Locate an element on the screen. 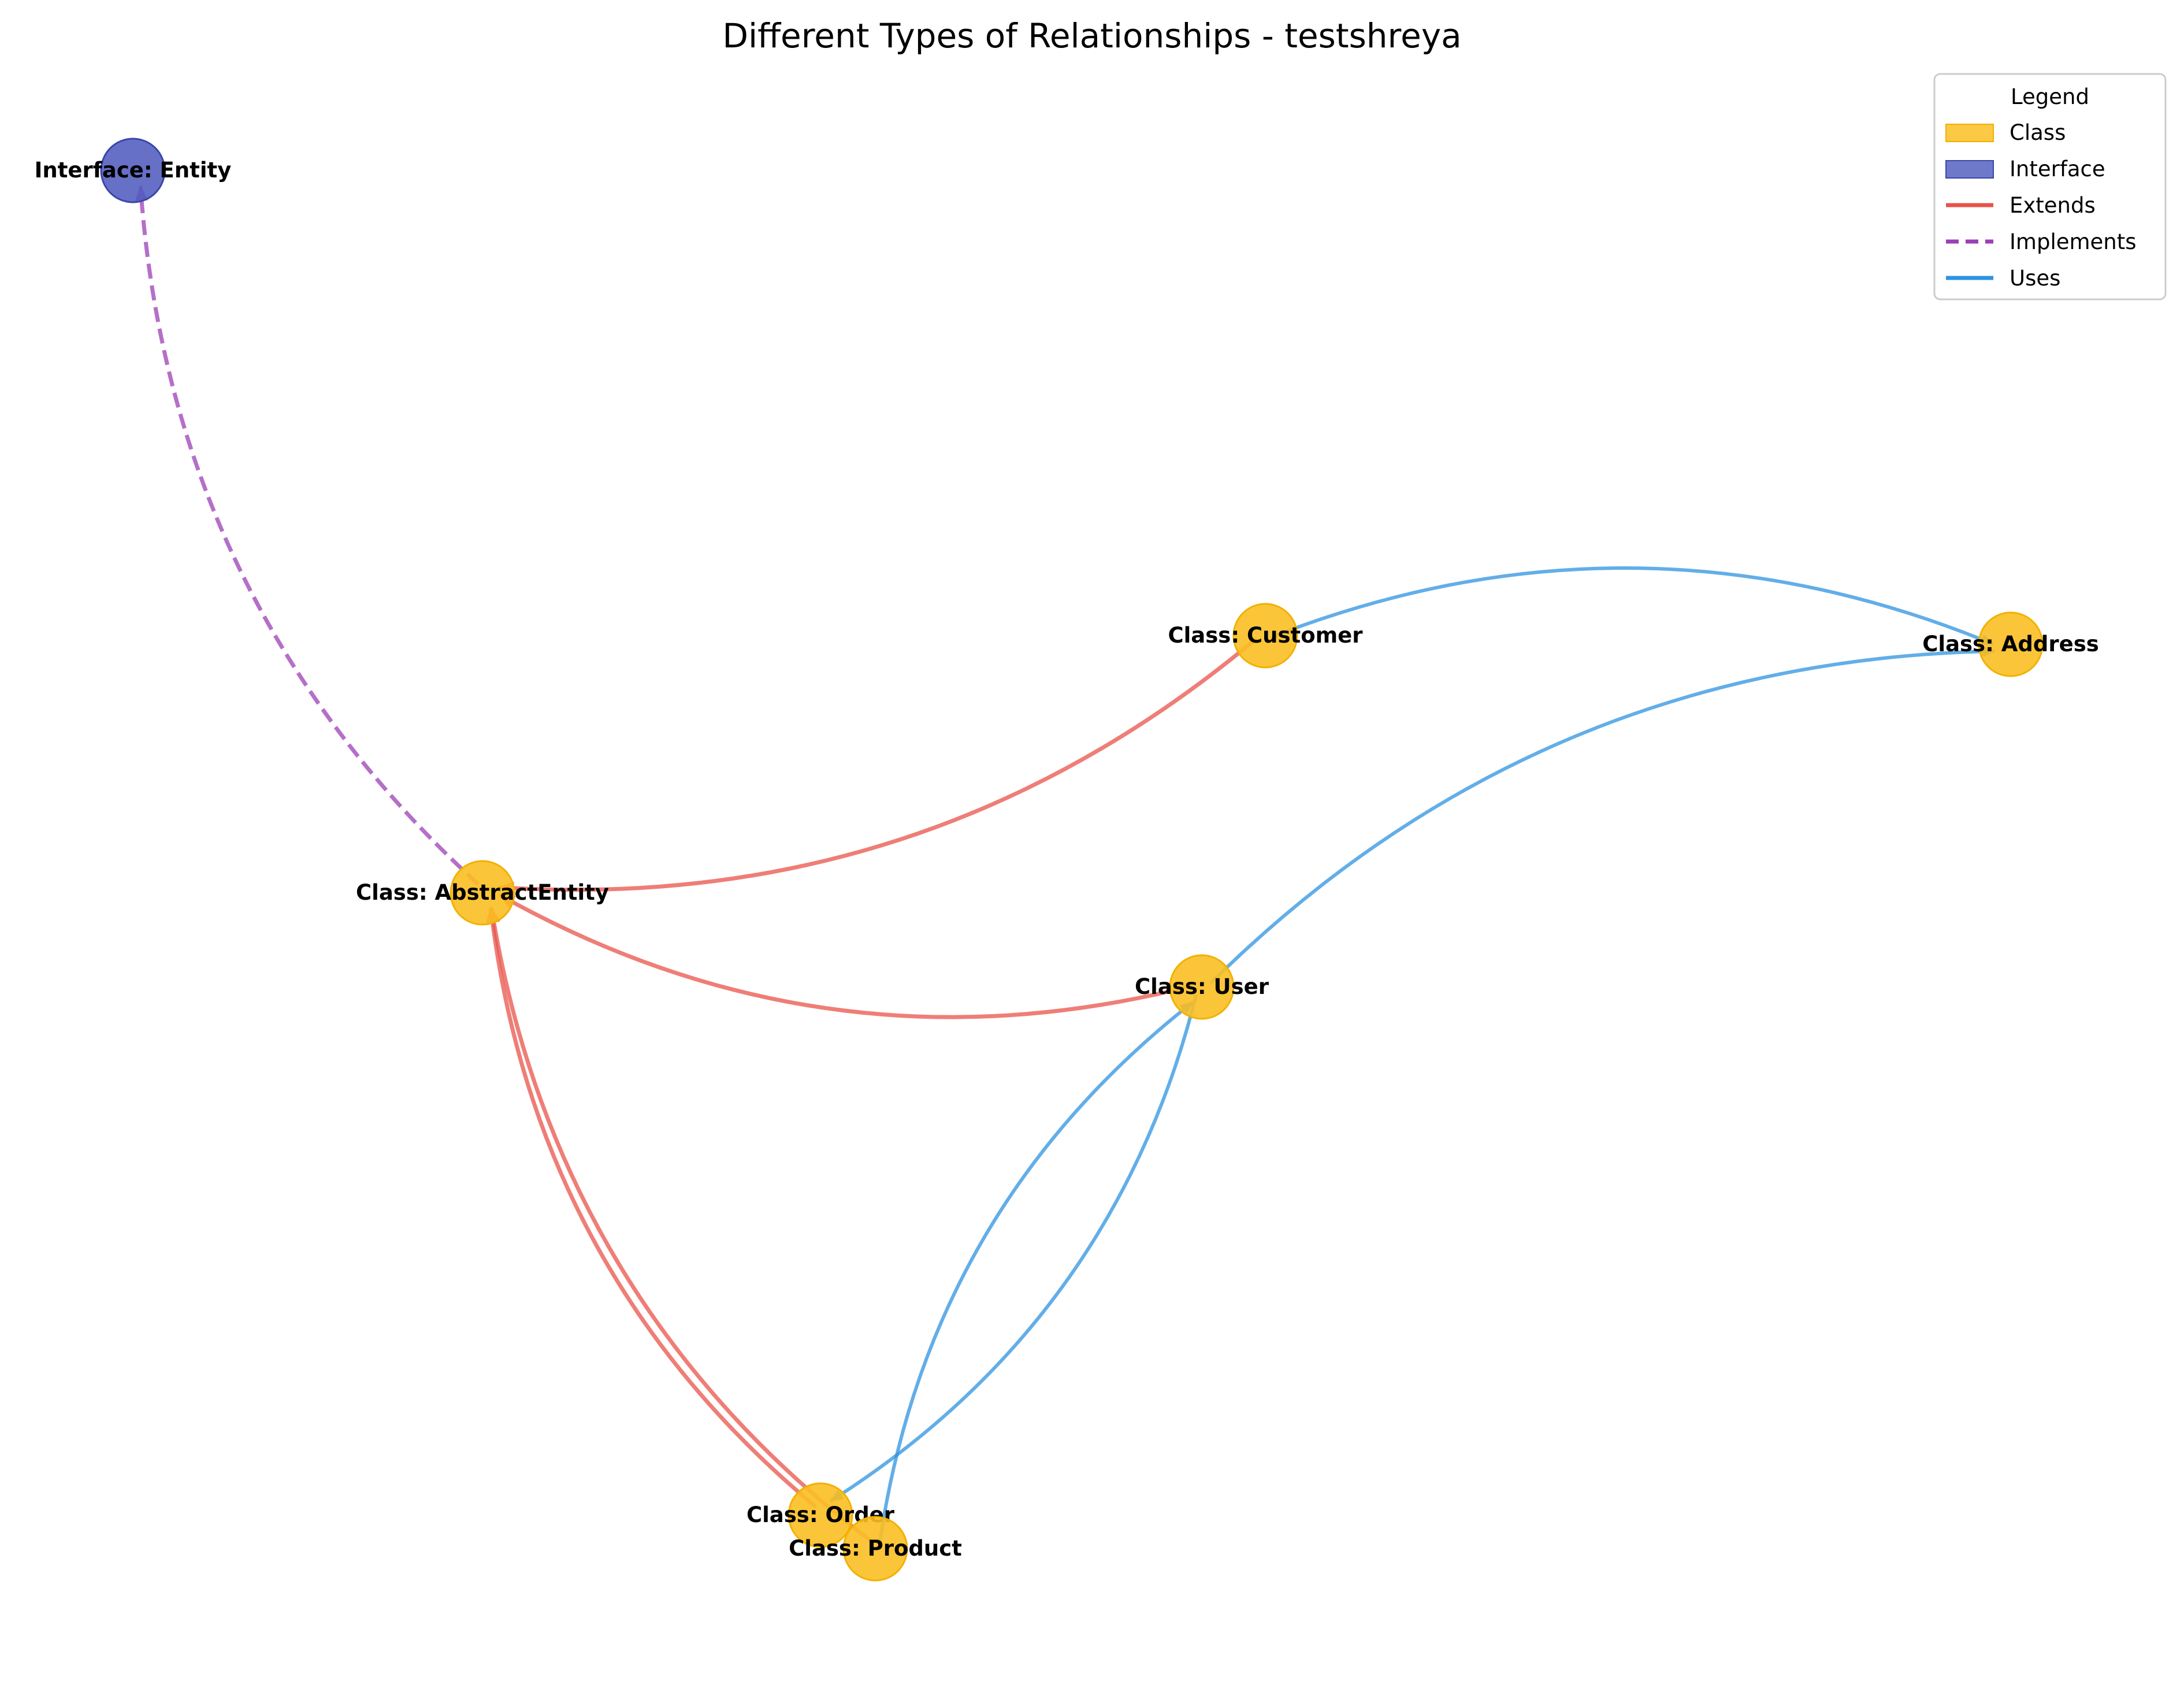  edge-extends-order-abstract is located at coordinates (652, 1207).